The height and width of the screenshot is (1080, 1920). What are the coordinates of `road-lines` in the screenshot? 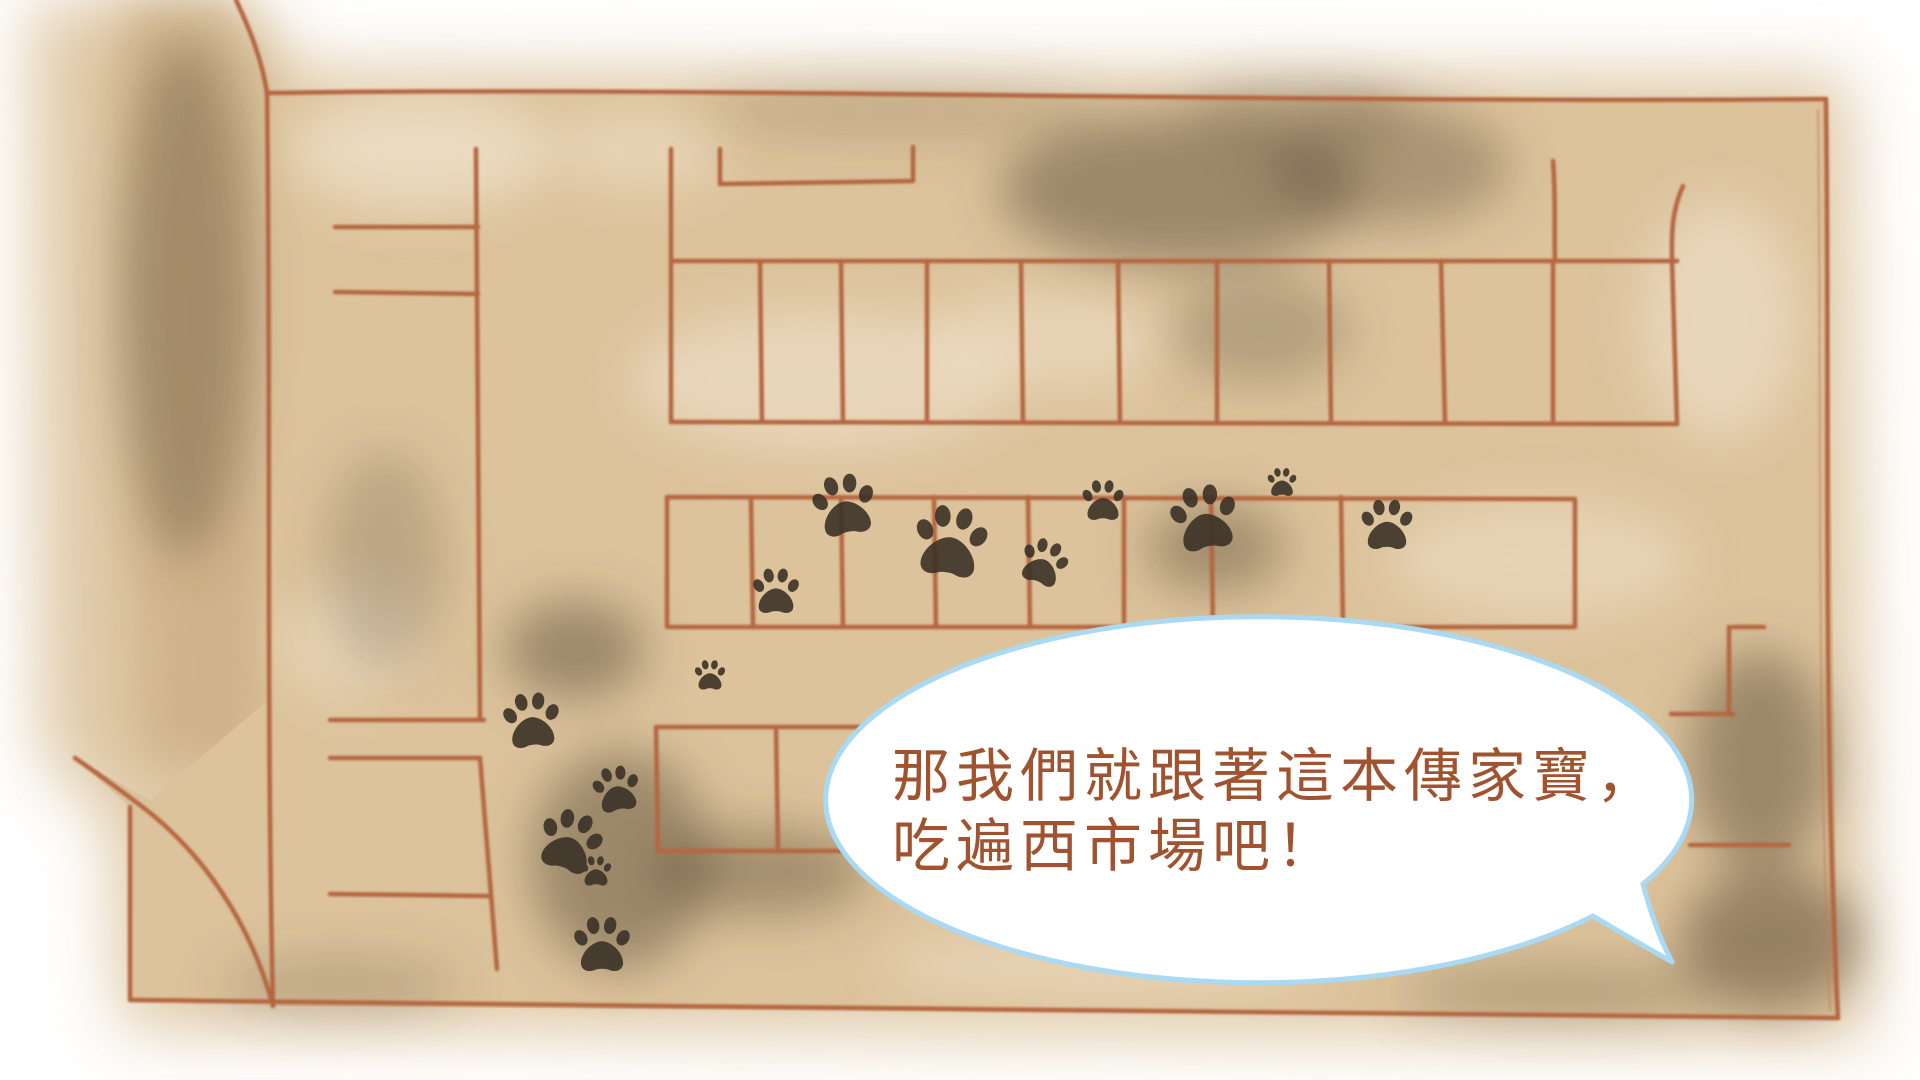 It's located at (413, 559).